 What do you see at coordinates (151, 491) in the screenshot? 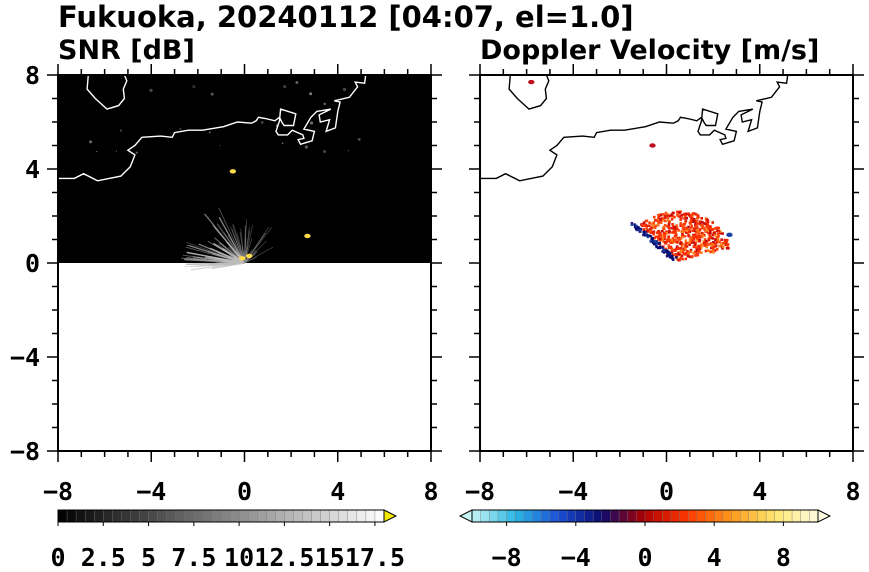
I see `x-tick-label: −4` at bounding box center [151, 491].